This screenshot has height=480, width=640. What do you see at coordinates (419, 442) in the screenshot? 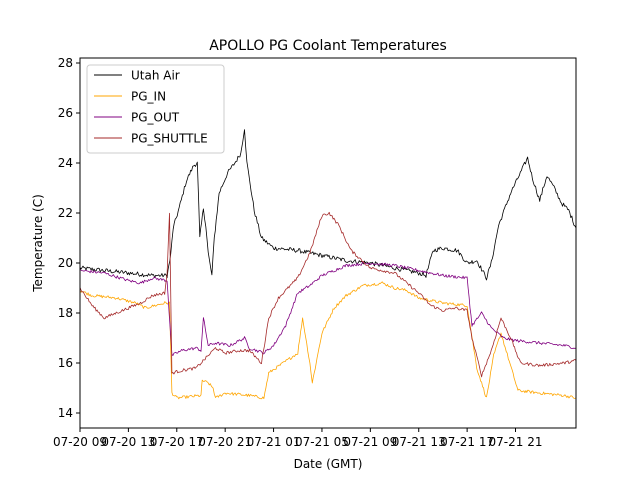
I see `x-tick-label: 07-21 13` at bounding box center [419, 442].